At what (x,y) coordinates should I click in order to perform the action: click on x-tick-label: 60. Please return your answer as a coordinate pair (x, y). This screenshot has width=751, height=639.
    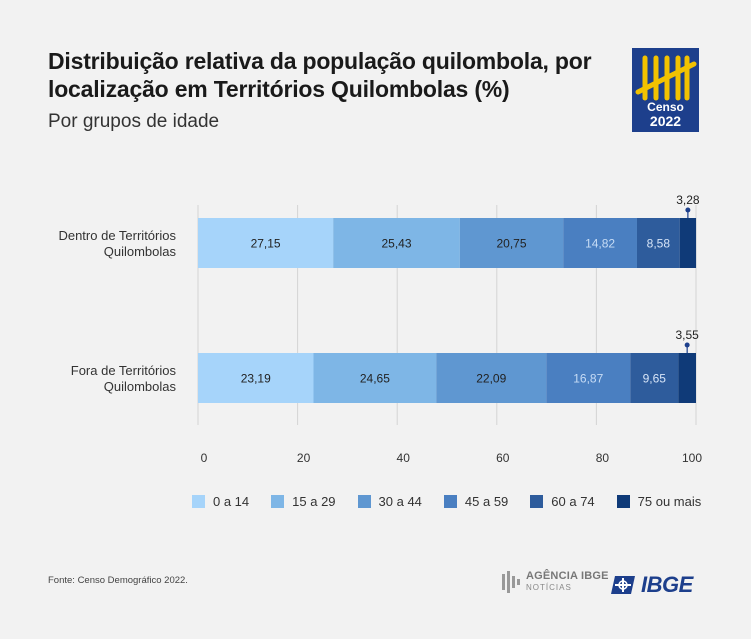
    Looking at the image, I should click on (503, 458).